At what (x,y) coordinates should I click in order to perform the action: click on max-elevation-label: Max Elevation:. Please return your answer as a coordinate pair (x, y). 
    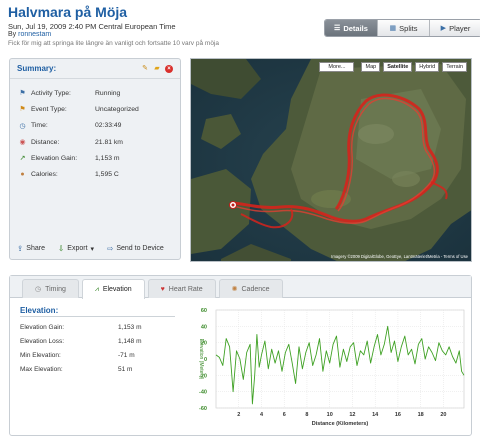
    Looking at the image, I should click on (41, 369).